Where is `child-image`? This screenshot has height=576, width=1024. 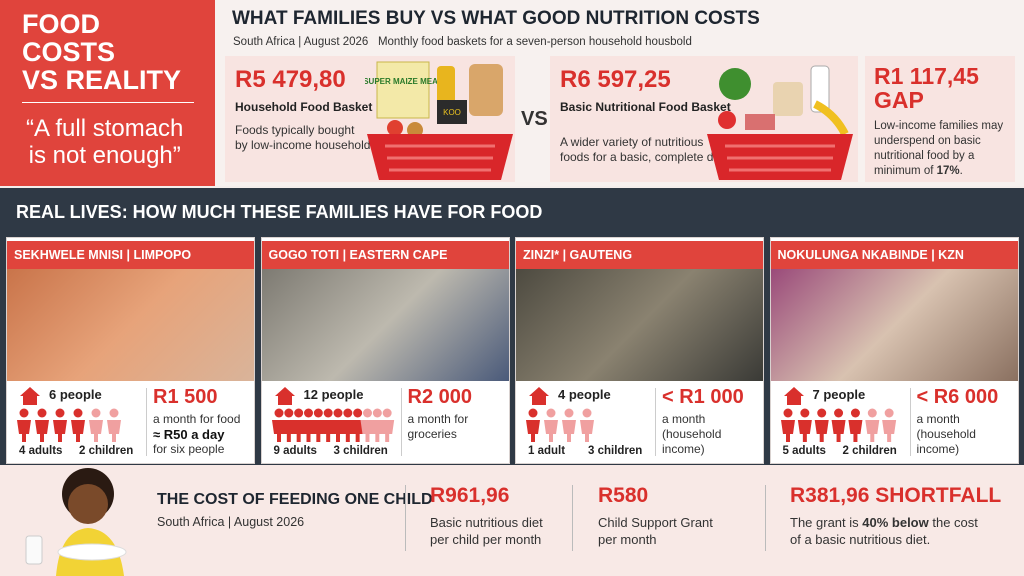
child-image is located at coordinates (76, 522).